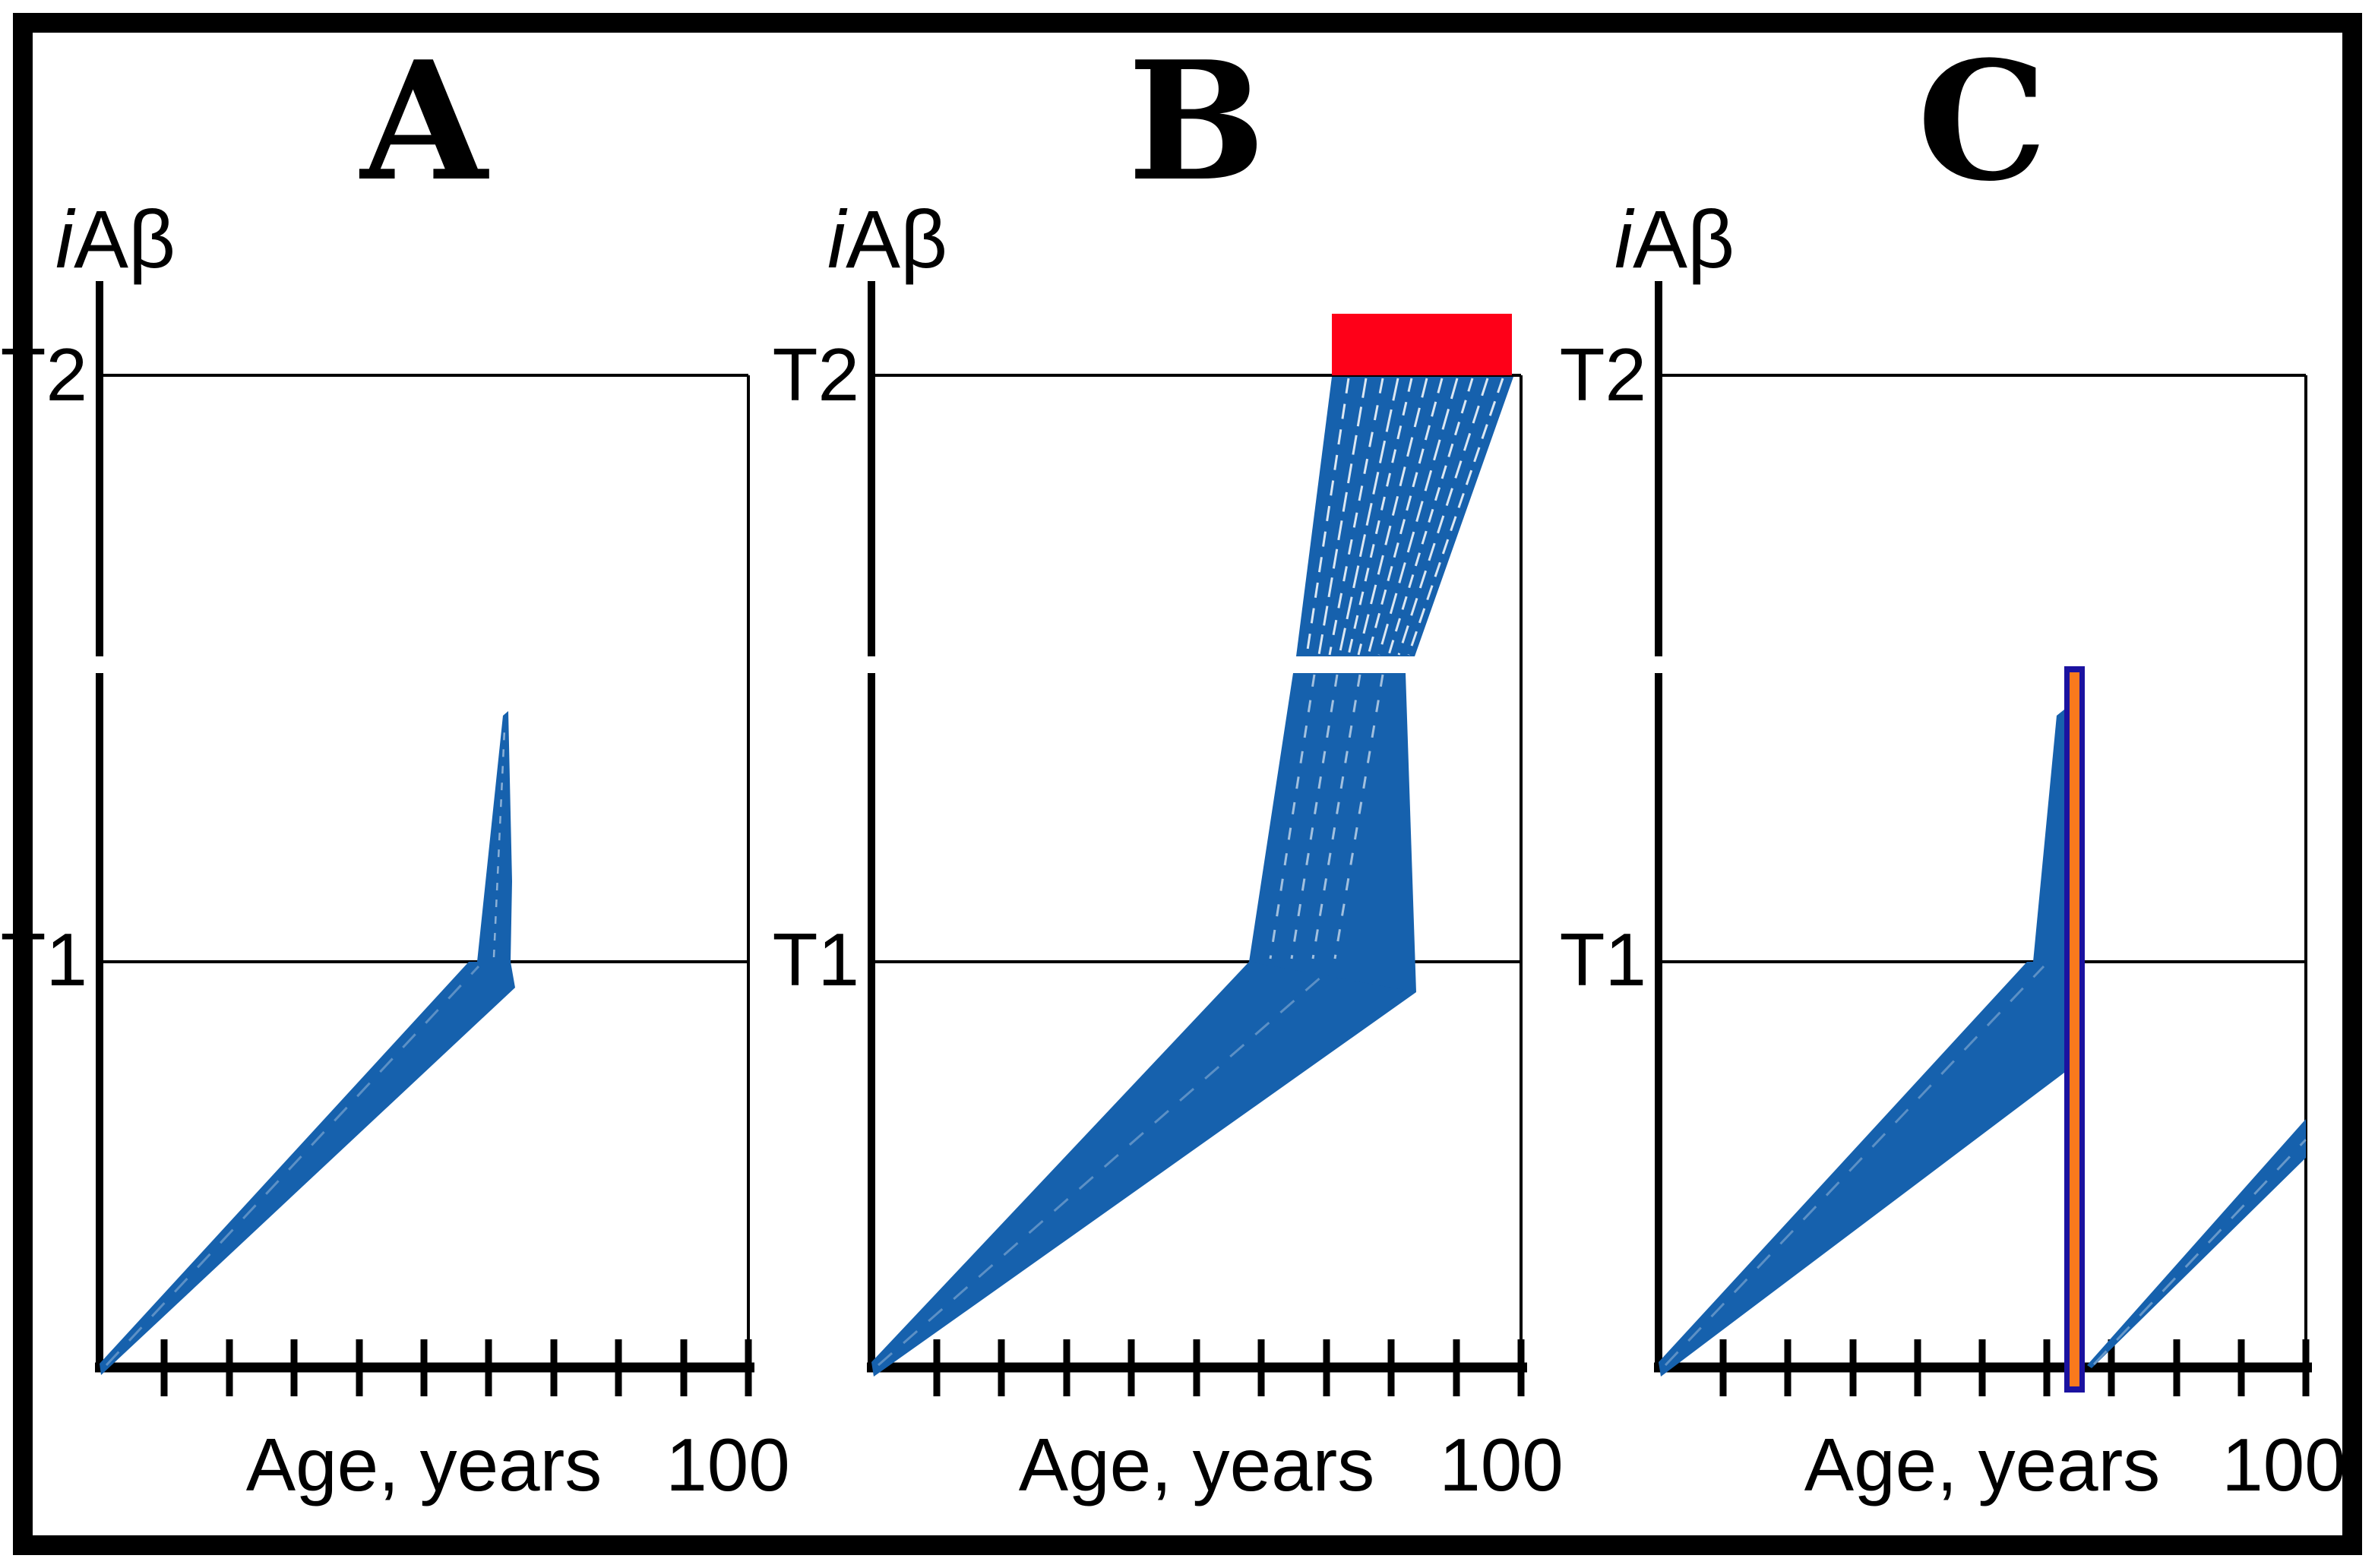 The height and width of the screenshot is (1568, 2375). Describe the element at coordinates (1196, 121) in the screenshot. I see `panel-title: B` at that location.